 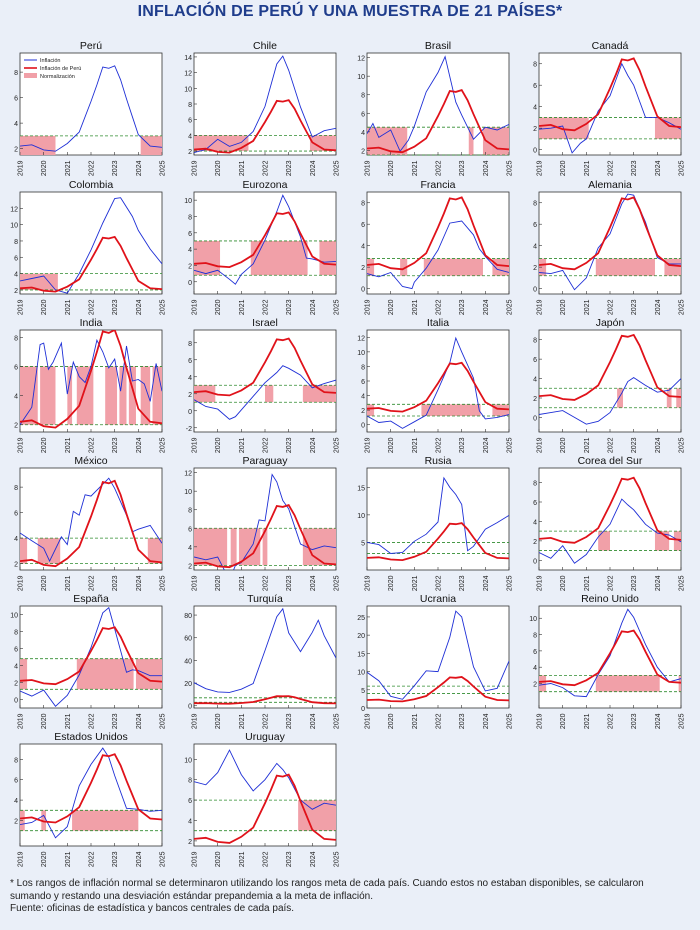 I want to click on panel-title: Paraguay, so click(x=266, y=461).